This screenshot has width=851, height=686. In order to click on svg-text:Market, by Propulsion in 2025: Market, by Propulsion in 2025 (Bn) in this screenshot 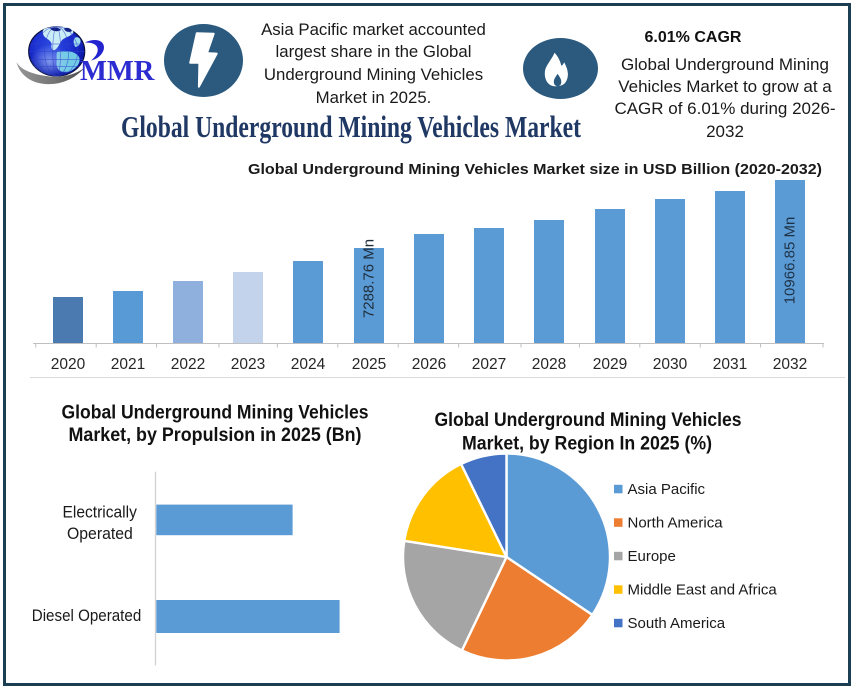, I will do `click(215, 435)`.